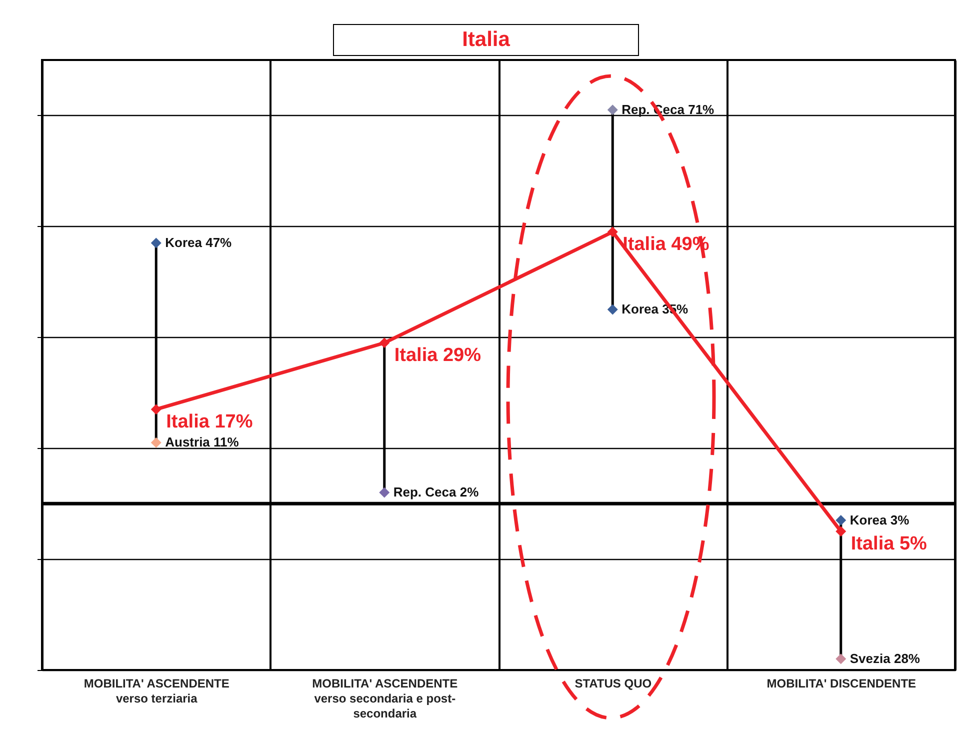 This screenshot has width=967, height=733. Describe the element at coordinates (438, 355) in the screenshot. I see `data-label: Italia 29%` at that location.